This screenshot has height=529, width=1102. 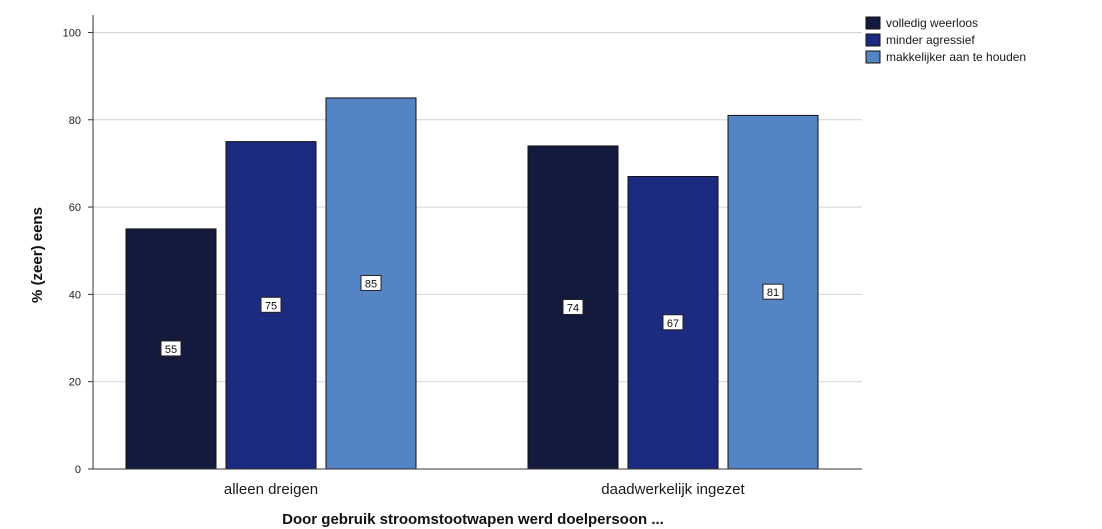 I want to click on y-axis-title: % (zeer) eens, so click(x=37, y=255).